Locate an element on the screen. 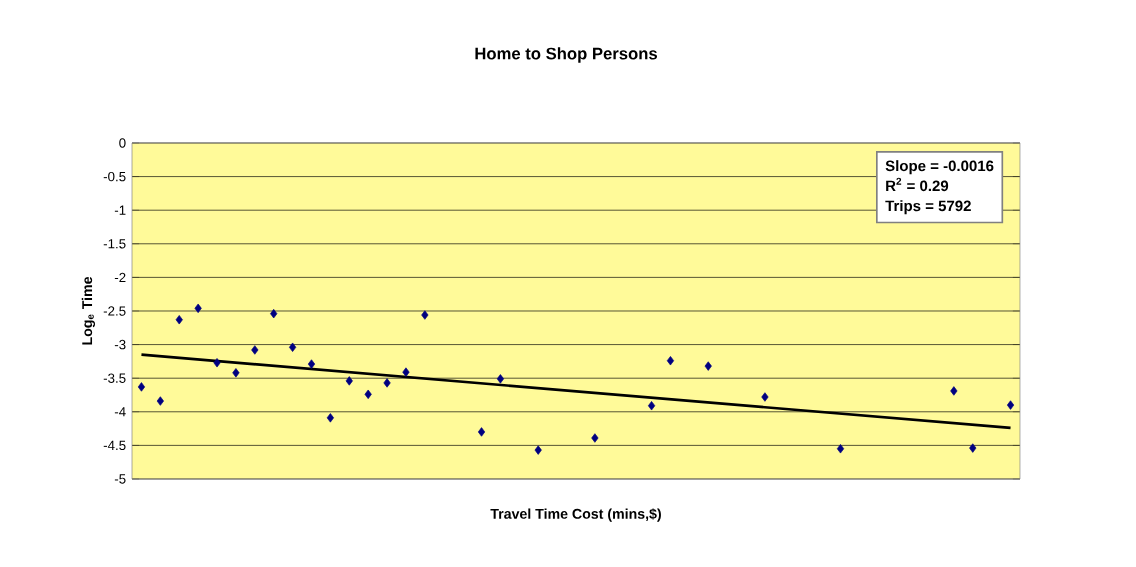  y-tick-label: -1 is located at coordinates (120, 210).